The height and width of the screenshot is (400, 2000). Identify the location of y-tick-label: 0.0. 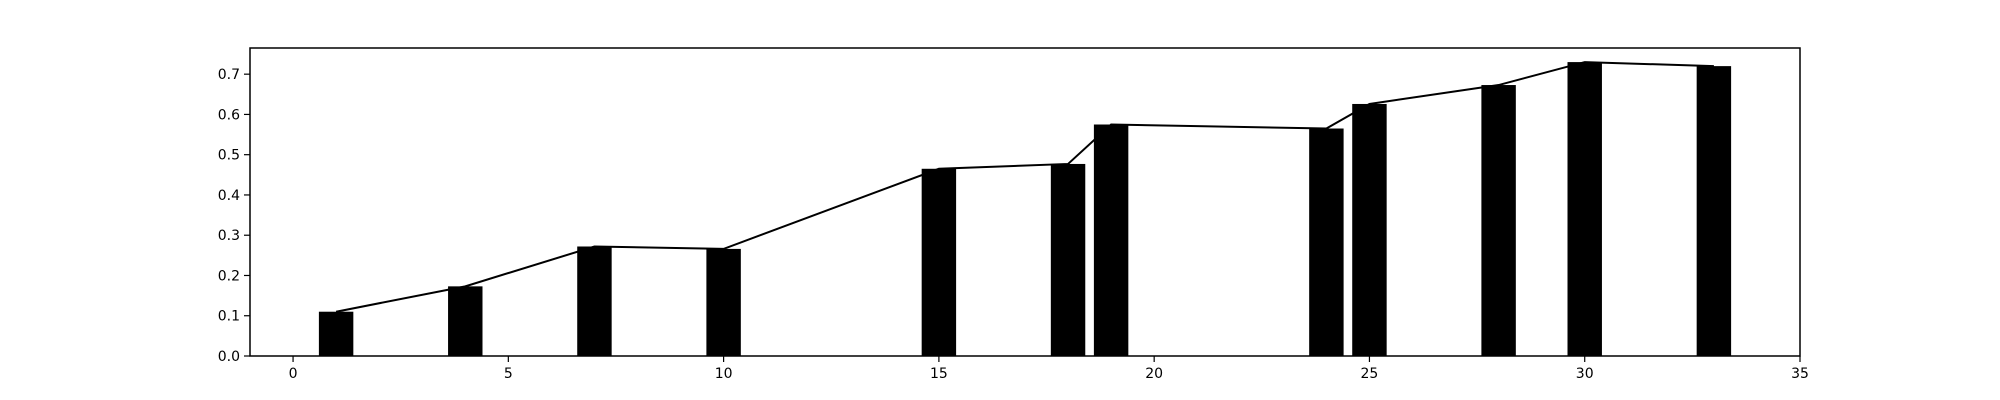
(229, 357).